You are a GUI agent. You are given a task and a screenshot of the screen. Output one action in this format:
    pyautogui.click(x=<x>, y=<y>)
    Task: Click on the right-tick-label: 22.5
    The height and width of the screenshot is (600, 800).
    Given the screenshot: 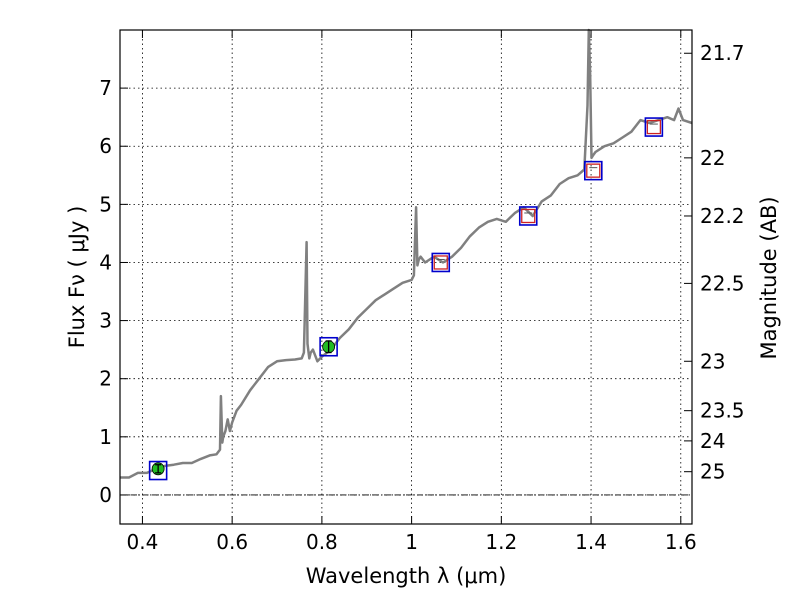 What is the action you would take?
    pyautogui.click(x=722, y=283)
    